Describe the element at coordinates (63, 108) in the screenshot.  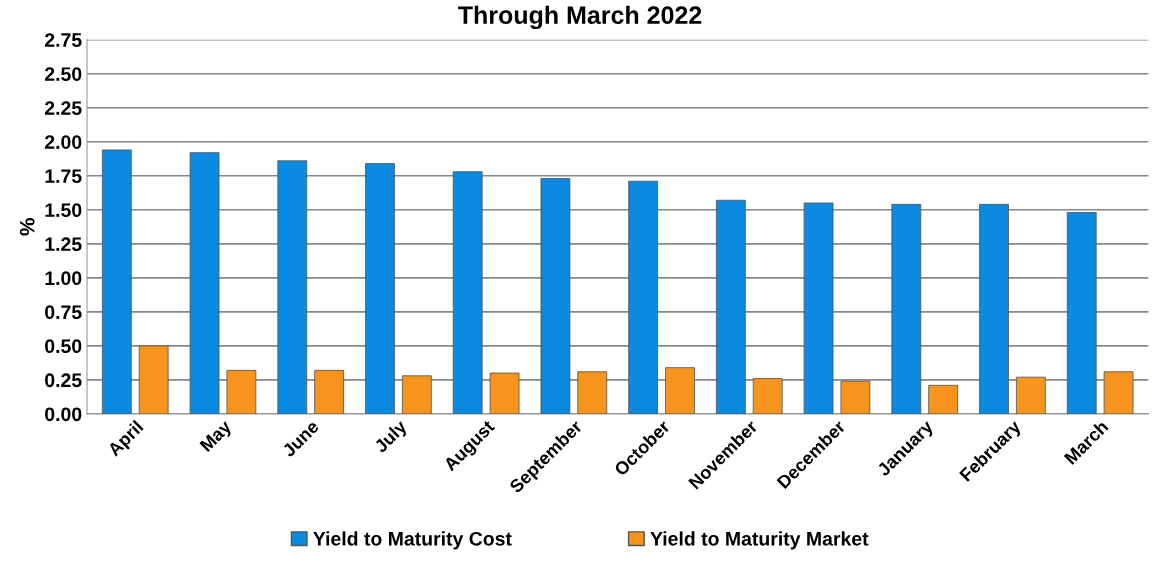
I see `y-tick-label: 2.25` at that location.